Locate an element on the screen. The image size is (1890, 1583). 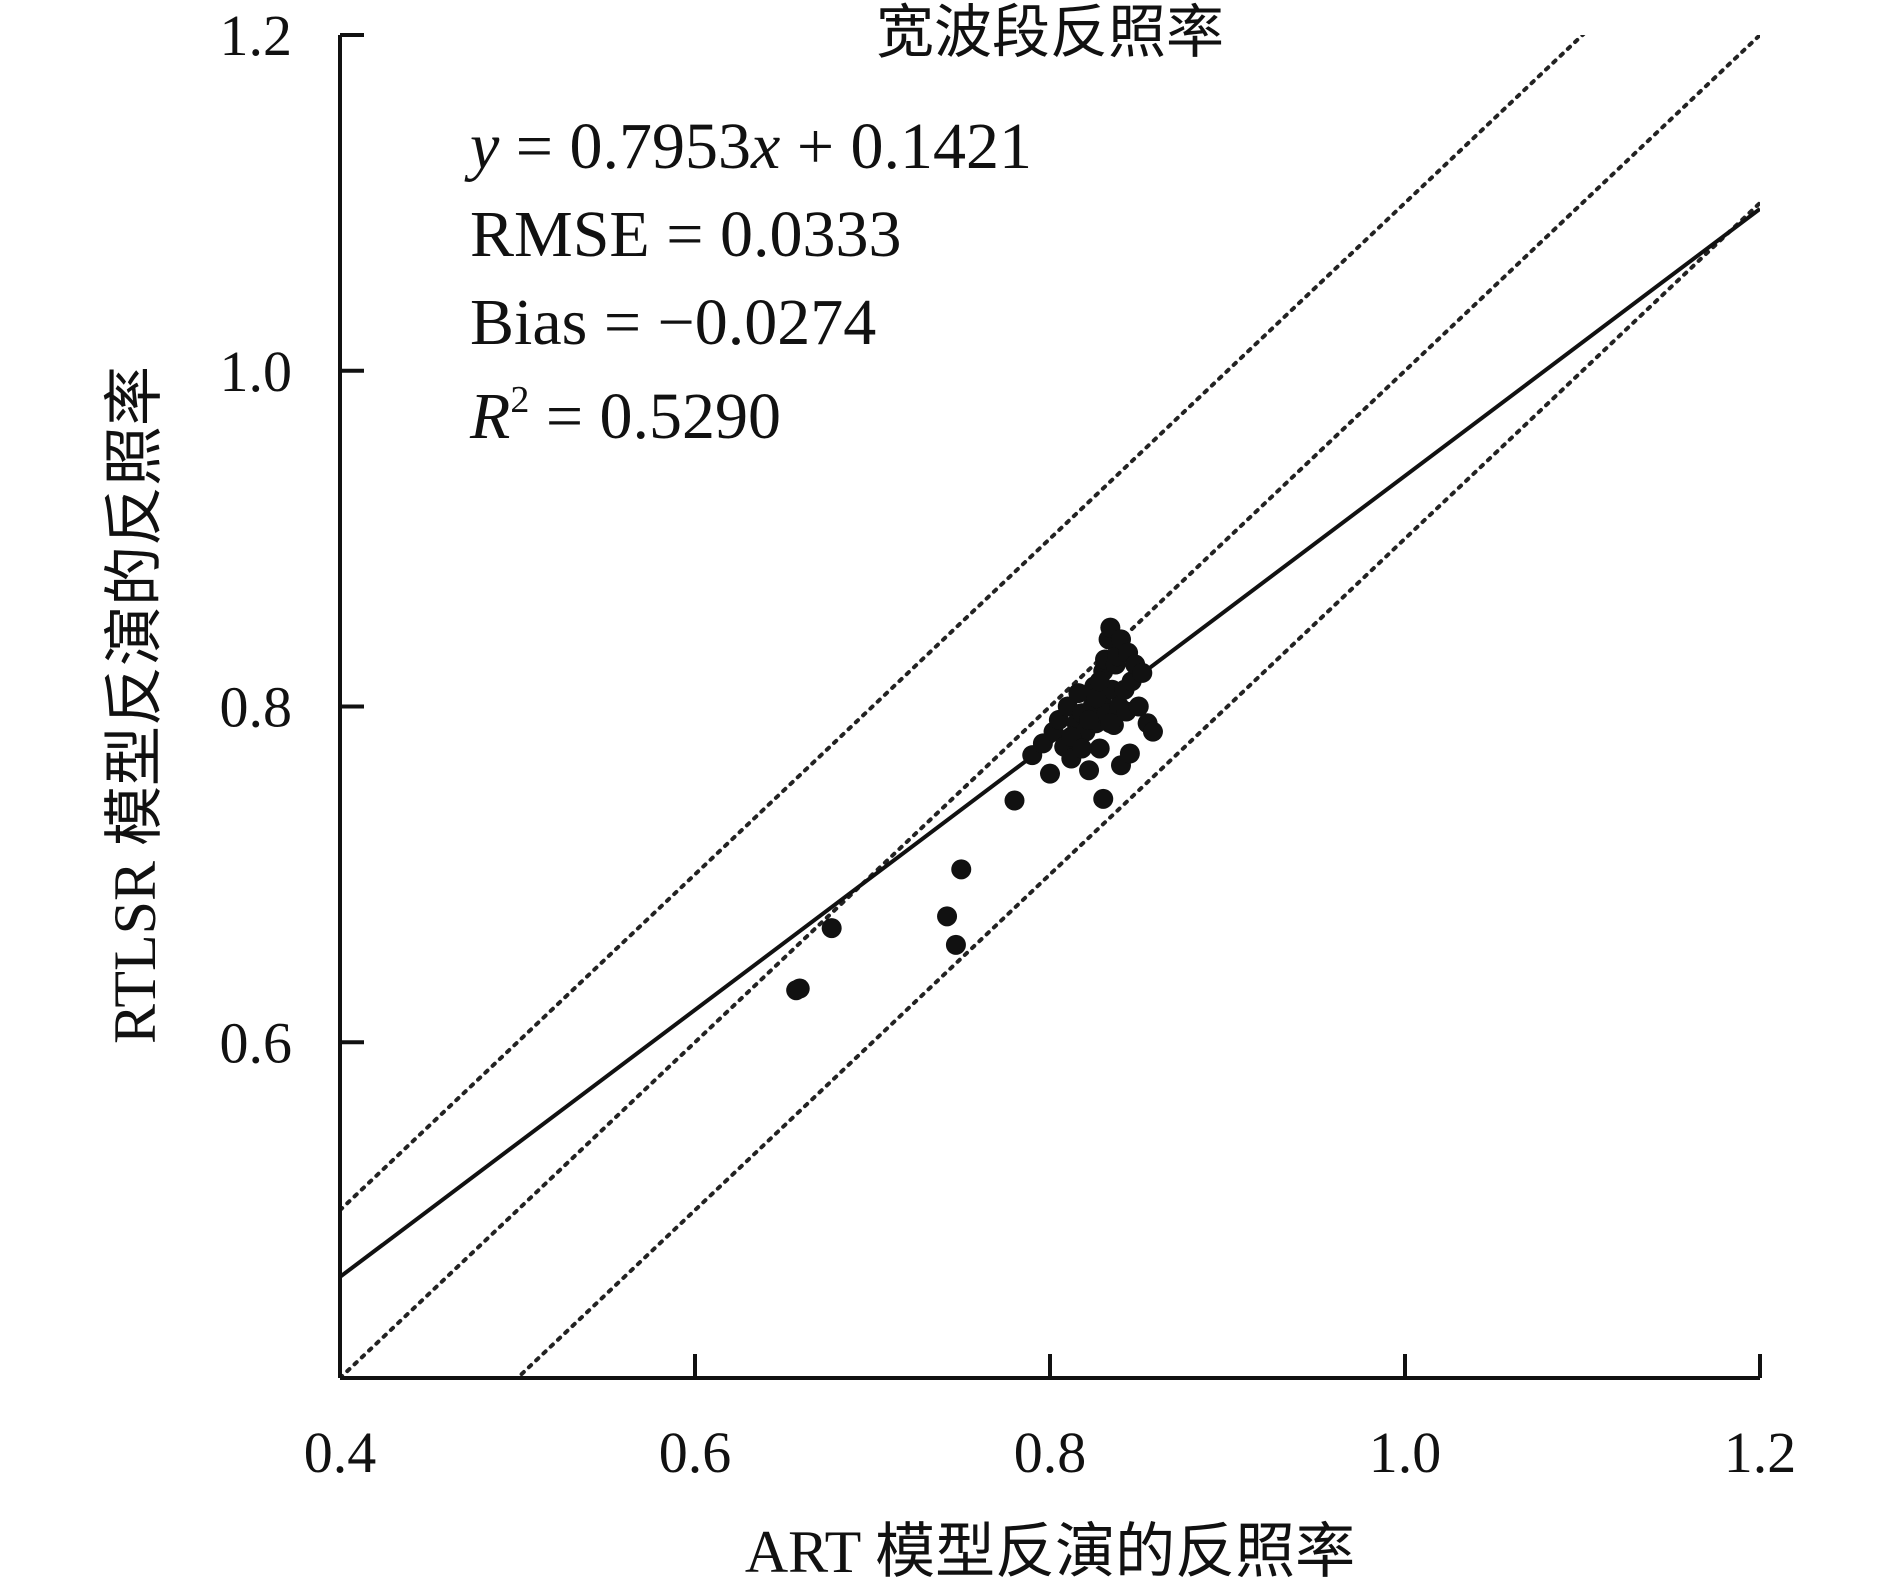
x-axis-title: ART 模型反演的反照率 is located at coordinates (1050, 1551).